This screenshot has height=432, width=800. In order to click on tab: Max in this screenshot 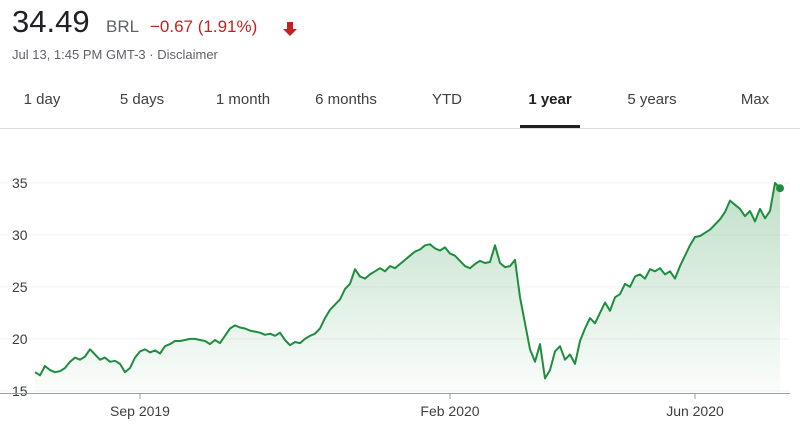, I will do `click(755, 99)`.